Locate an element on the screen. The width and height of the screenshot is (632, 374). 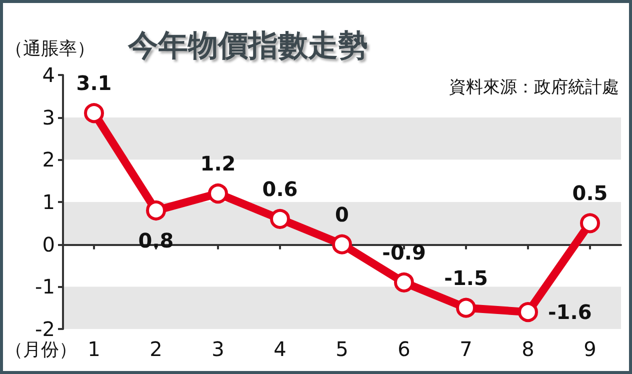
data-label: -0.9 is located at coordinates (404, 252).